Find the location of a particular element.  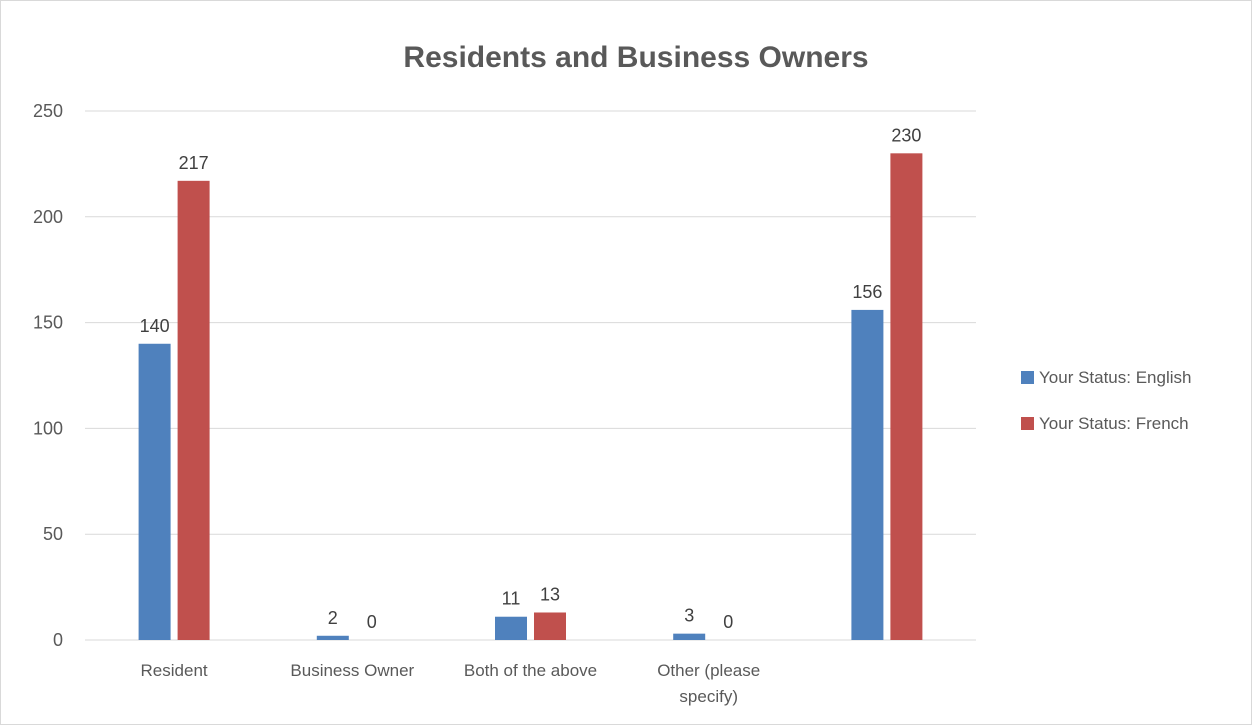

y-tick-label: 200 is located at coordinates (48, 217).